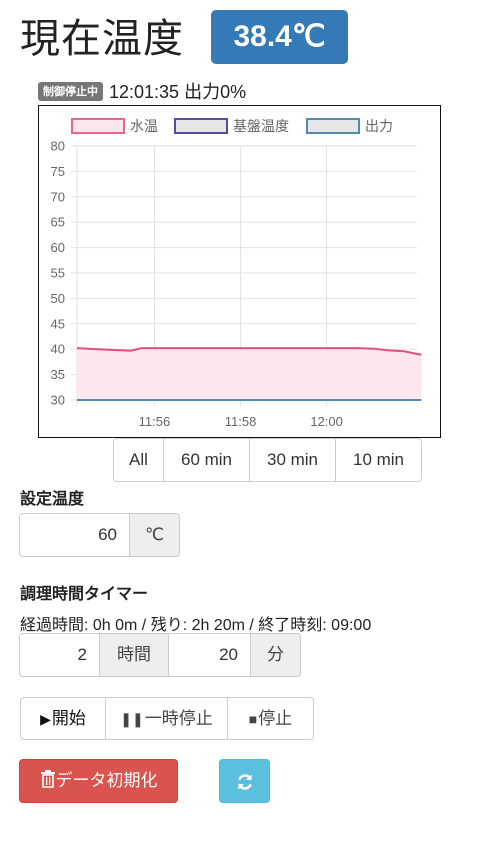 This screenshot has height=854, width=480. Describe the element at coordinates (58, 146) in the screenshot. I see `y-tick-label: 80` at that location.